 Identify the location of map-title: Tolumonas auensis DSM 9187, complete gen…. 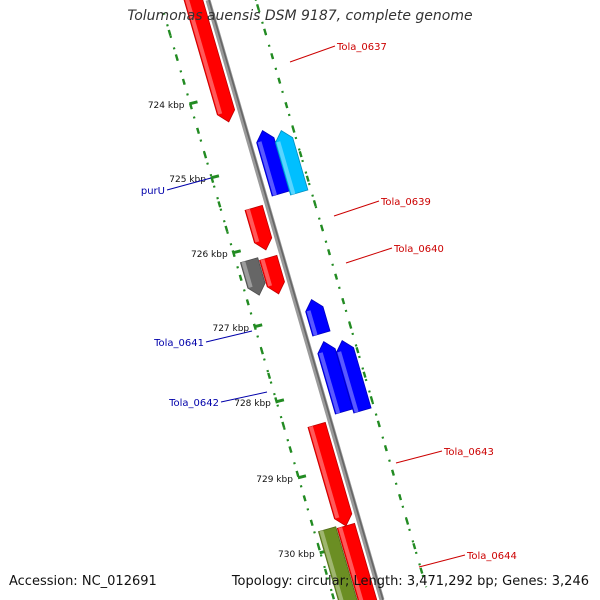
(300, 16).